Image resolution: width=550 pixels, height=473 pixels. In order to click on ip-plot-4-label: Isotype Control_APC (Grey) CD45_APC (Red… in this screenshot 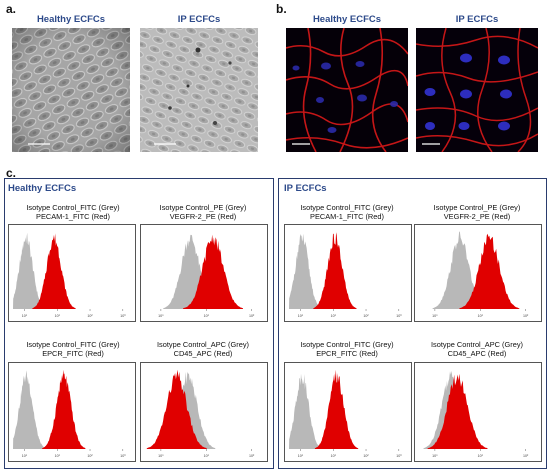, I will do `click(477, 349)`.